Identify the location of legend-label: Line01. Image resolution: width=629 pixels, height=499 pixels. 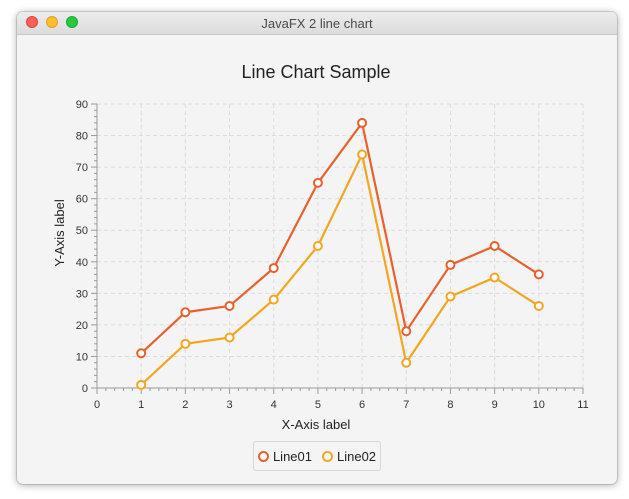
(292, 456).